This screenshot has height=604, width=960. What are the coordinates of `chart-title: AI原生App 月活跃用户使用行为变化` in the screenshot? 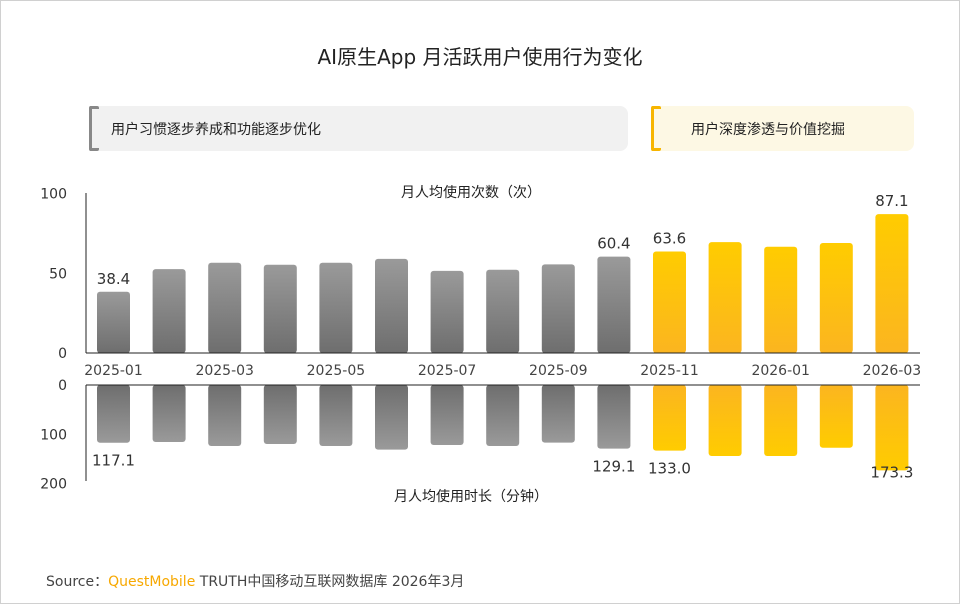 It's located at (480, 57).